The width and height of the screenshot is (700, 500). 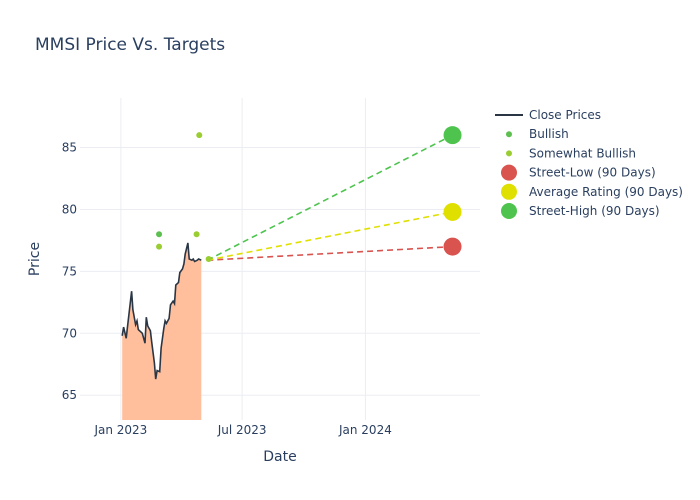 I want to click on chart-title: MMSI Price Vs. Targets, so click(x=130, y=45).